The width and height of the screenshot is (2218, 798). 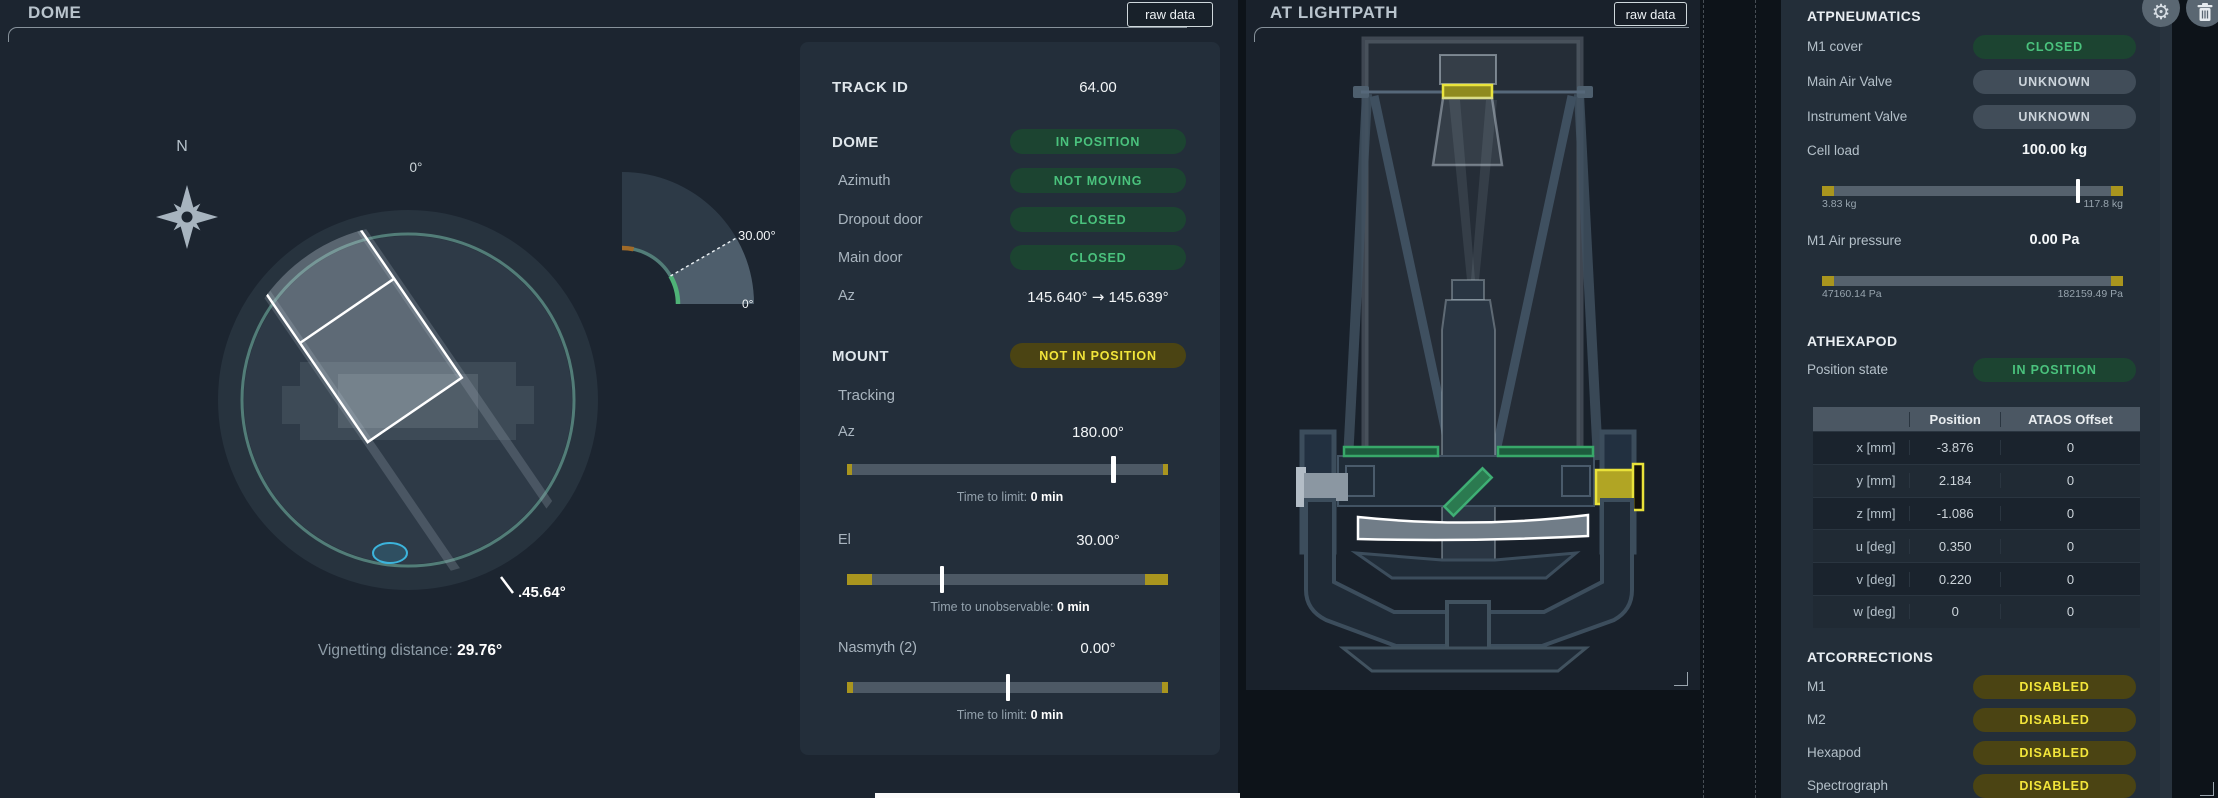 I want to click on vignetting-distance-value: 29.76°, so click(x=480, y=650).